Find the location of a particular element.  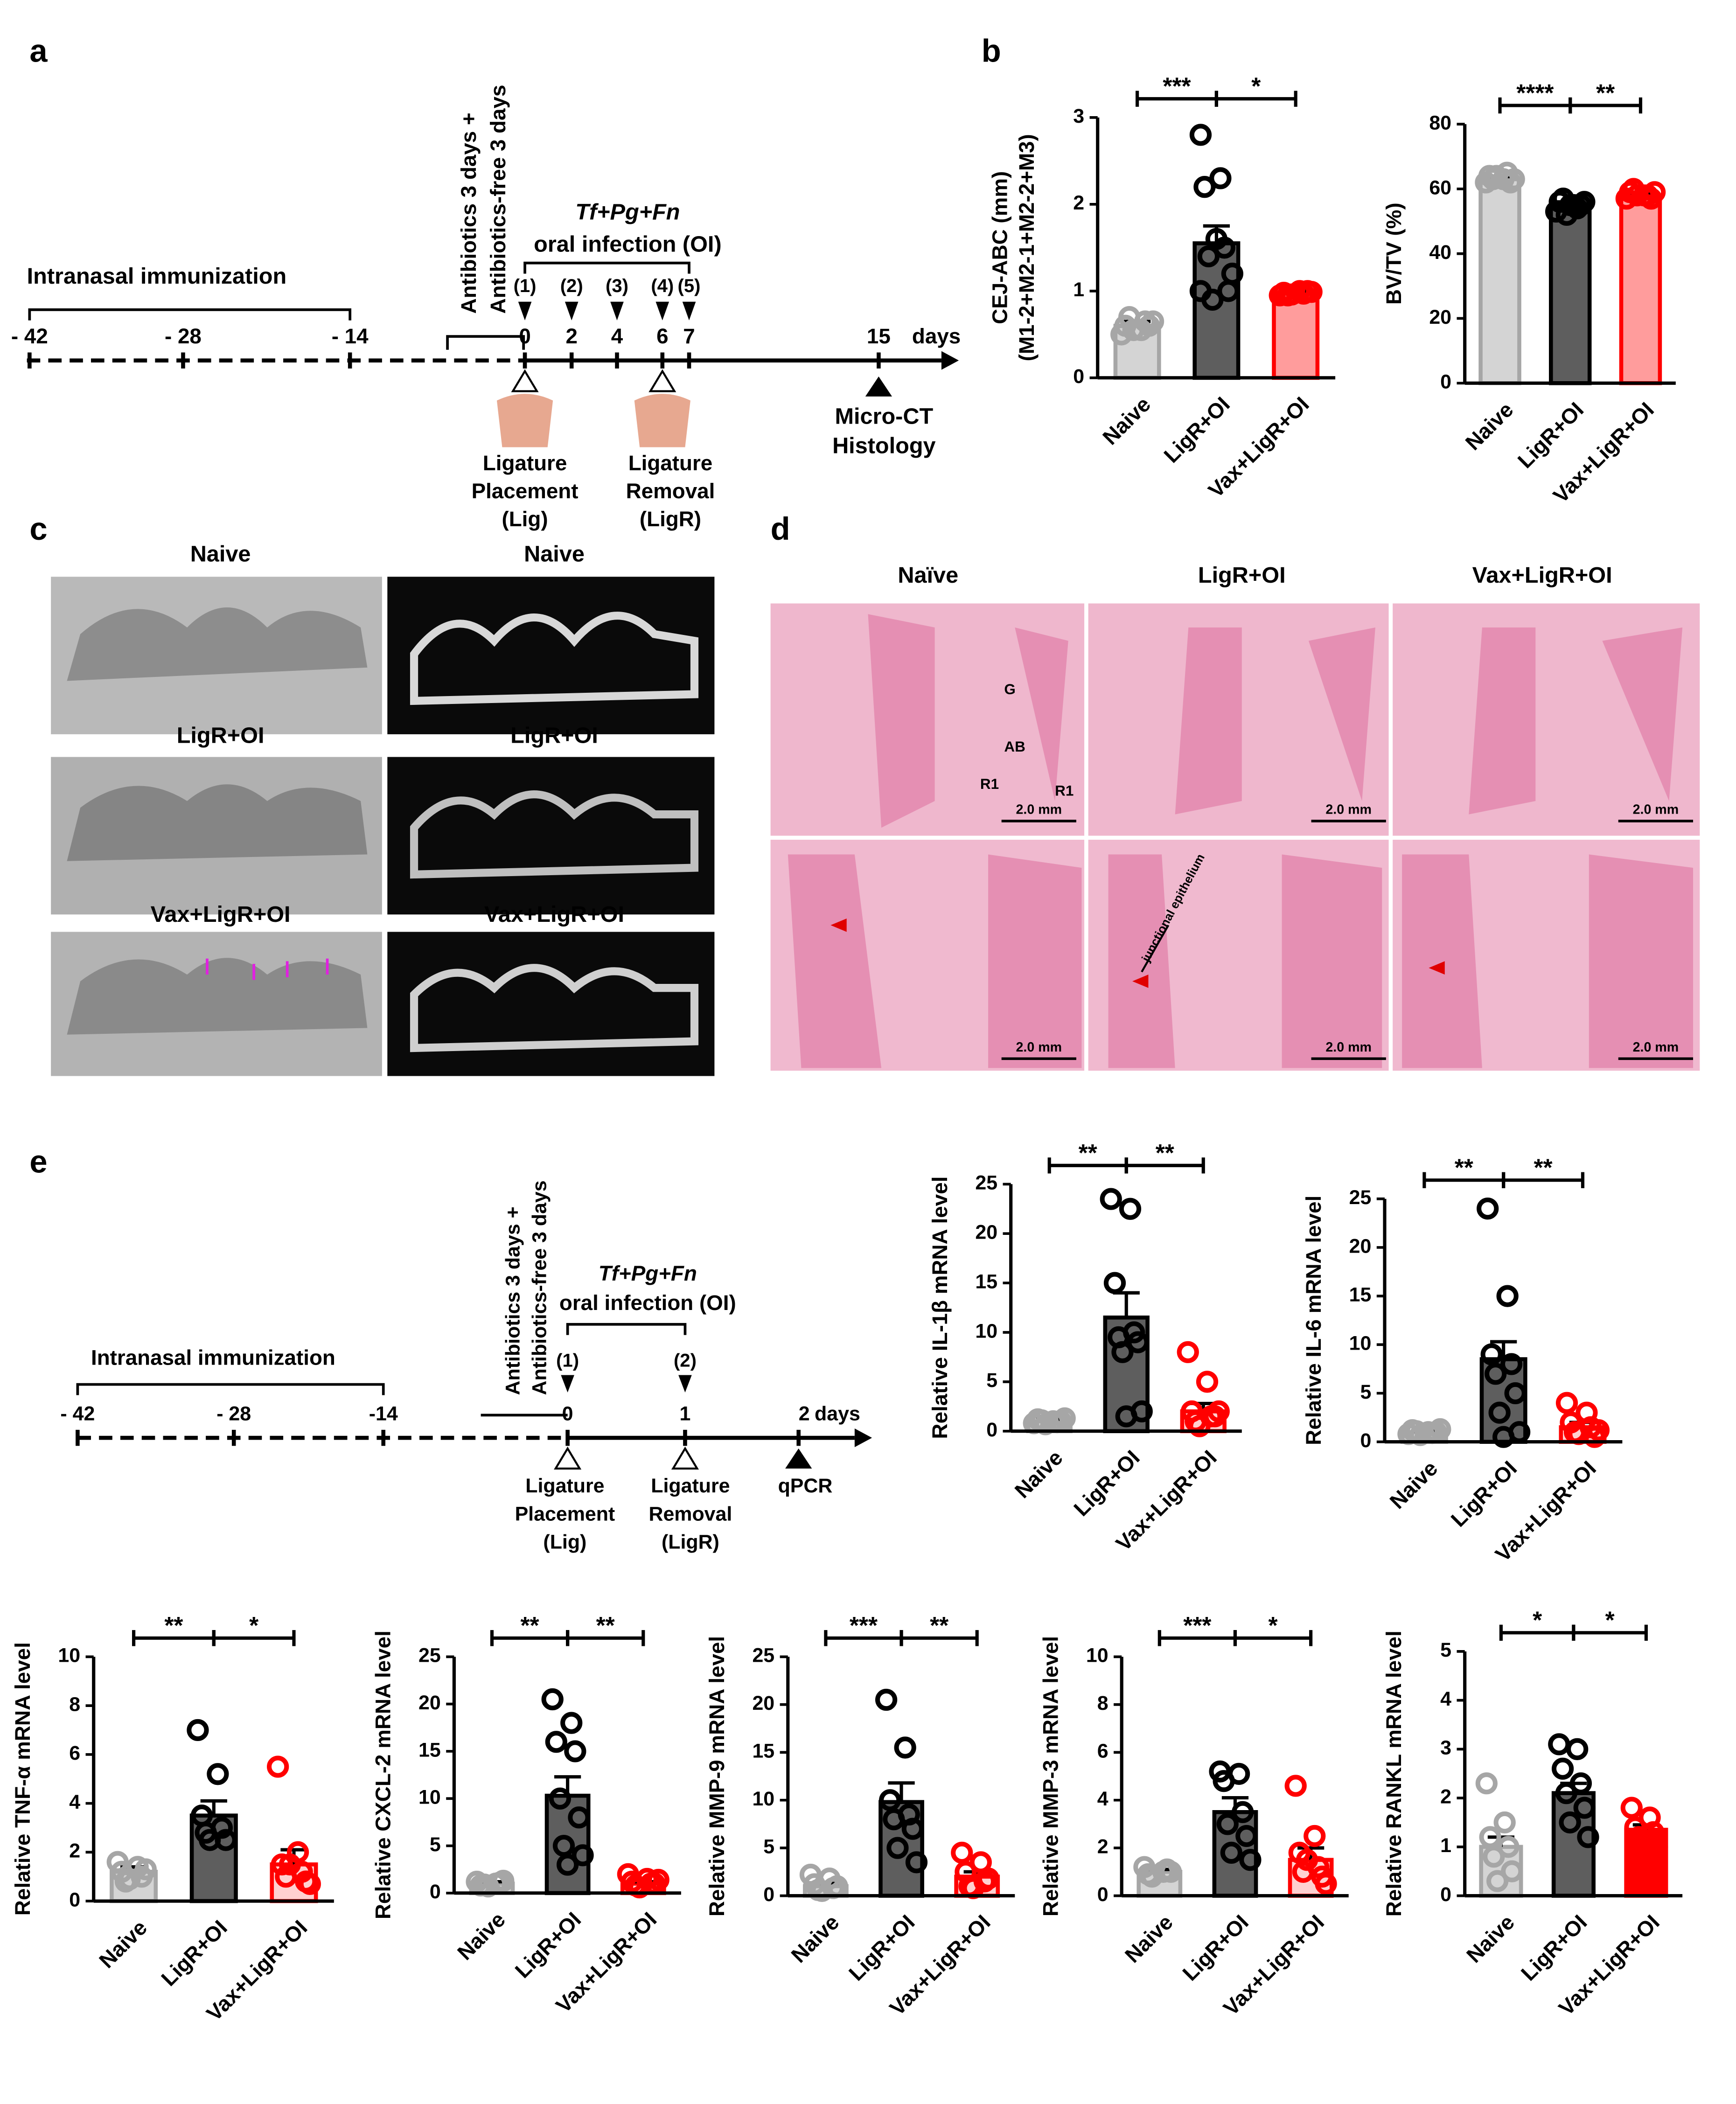

day-label: 4 is located at coordinates (617, 336).